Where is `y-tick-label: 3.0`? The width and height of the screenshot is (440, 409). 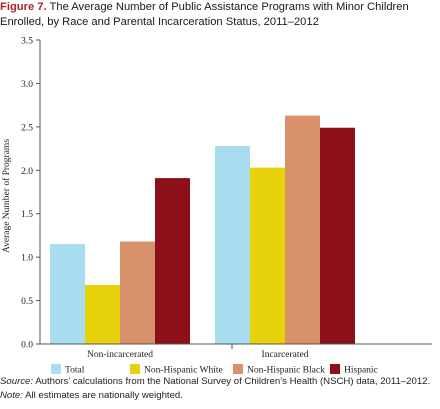 y-tick-label: 3.0 is located at coordinates (27, 85).